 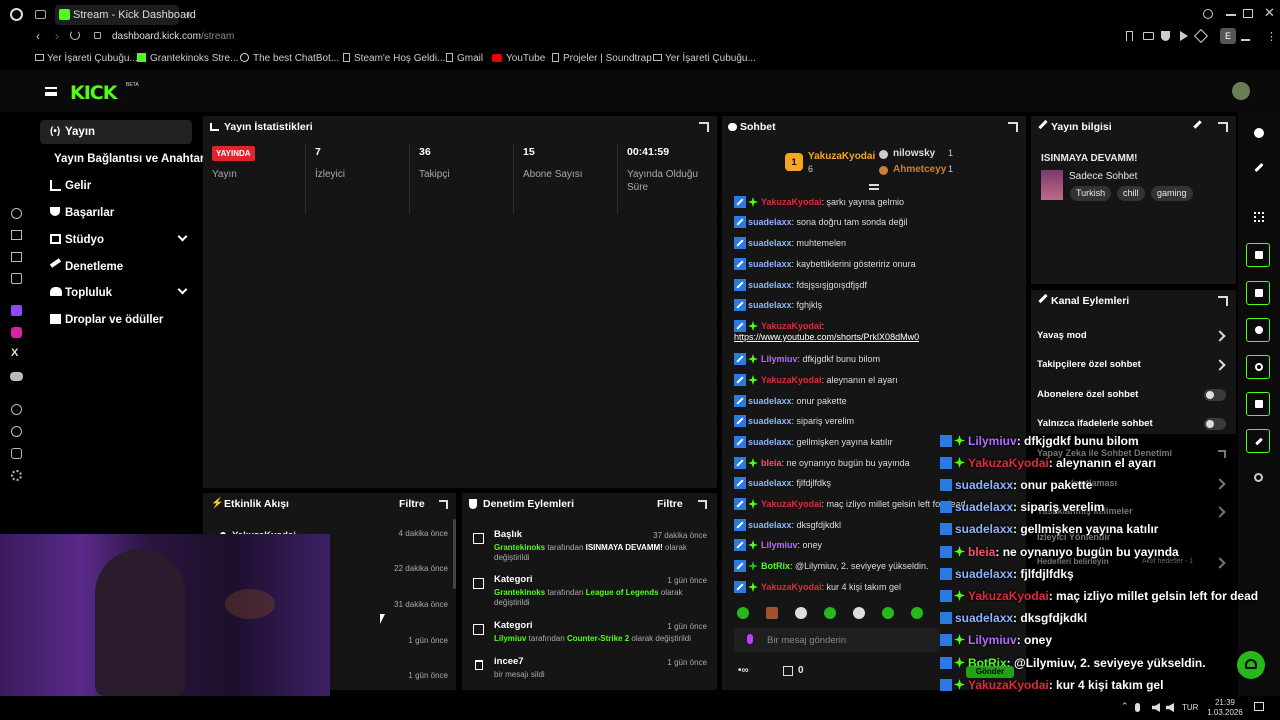 I want to click on goals-row: Hedefleri belirleyin, so click(x=1073, y=561).